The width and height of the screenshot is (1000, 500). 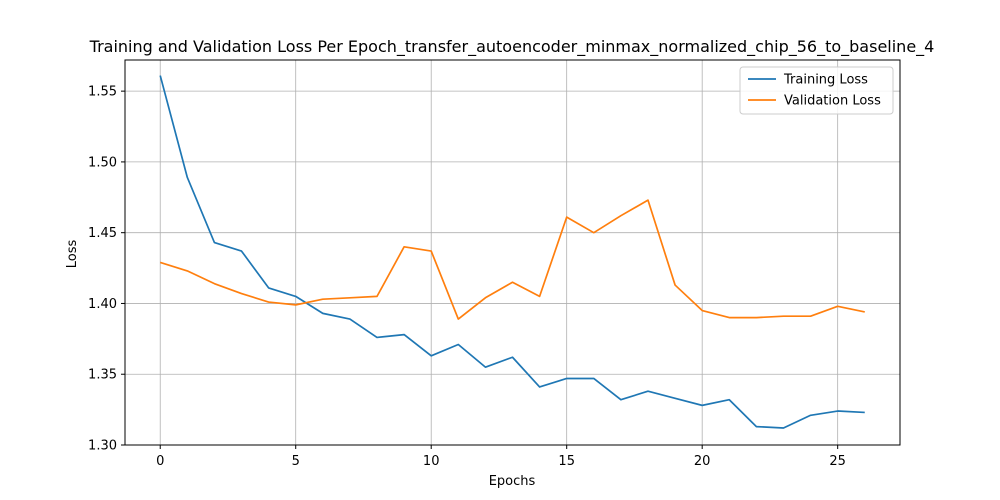 I want to click on y-axis-label: Loss, so click(x=72, y=254).